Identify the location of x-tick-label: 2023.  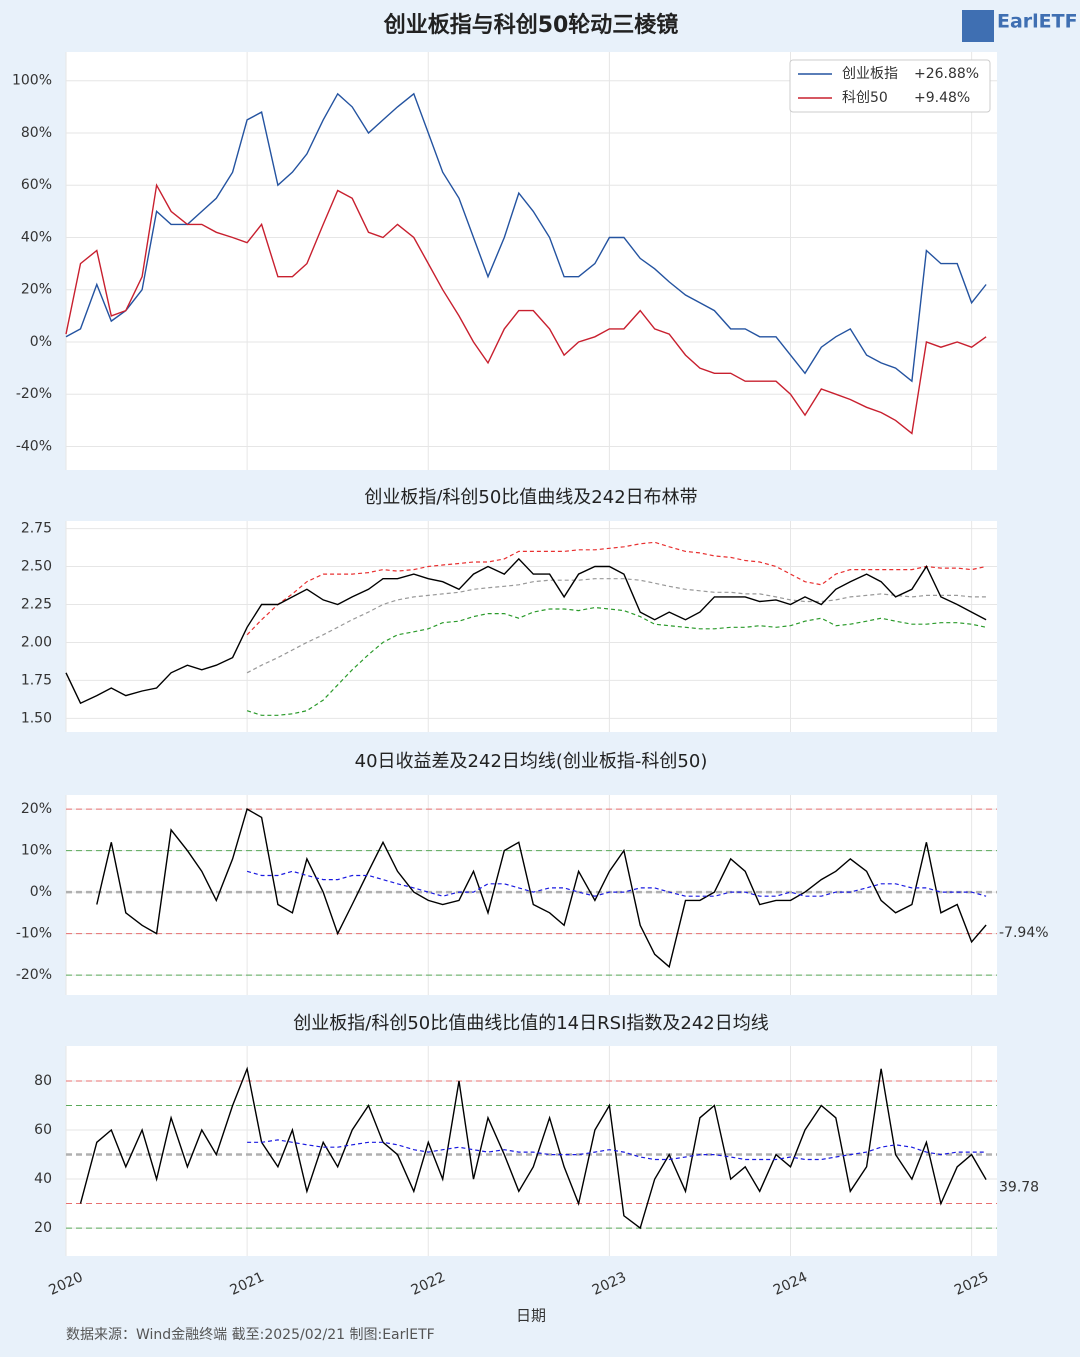
(609, 1284).